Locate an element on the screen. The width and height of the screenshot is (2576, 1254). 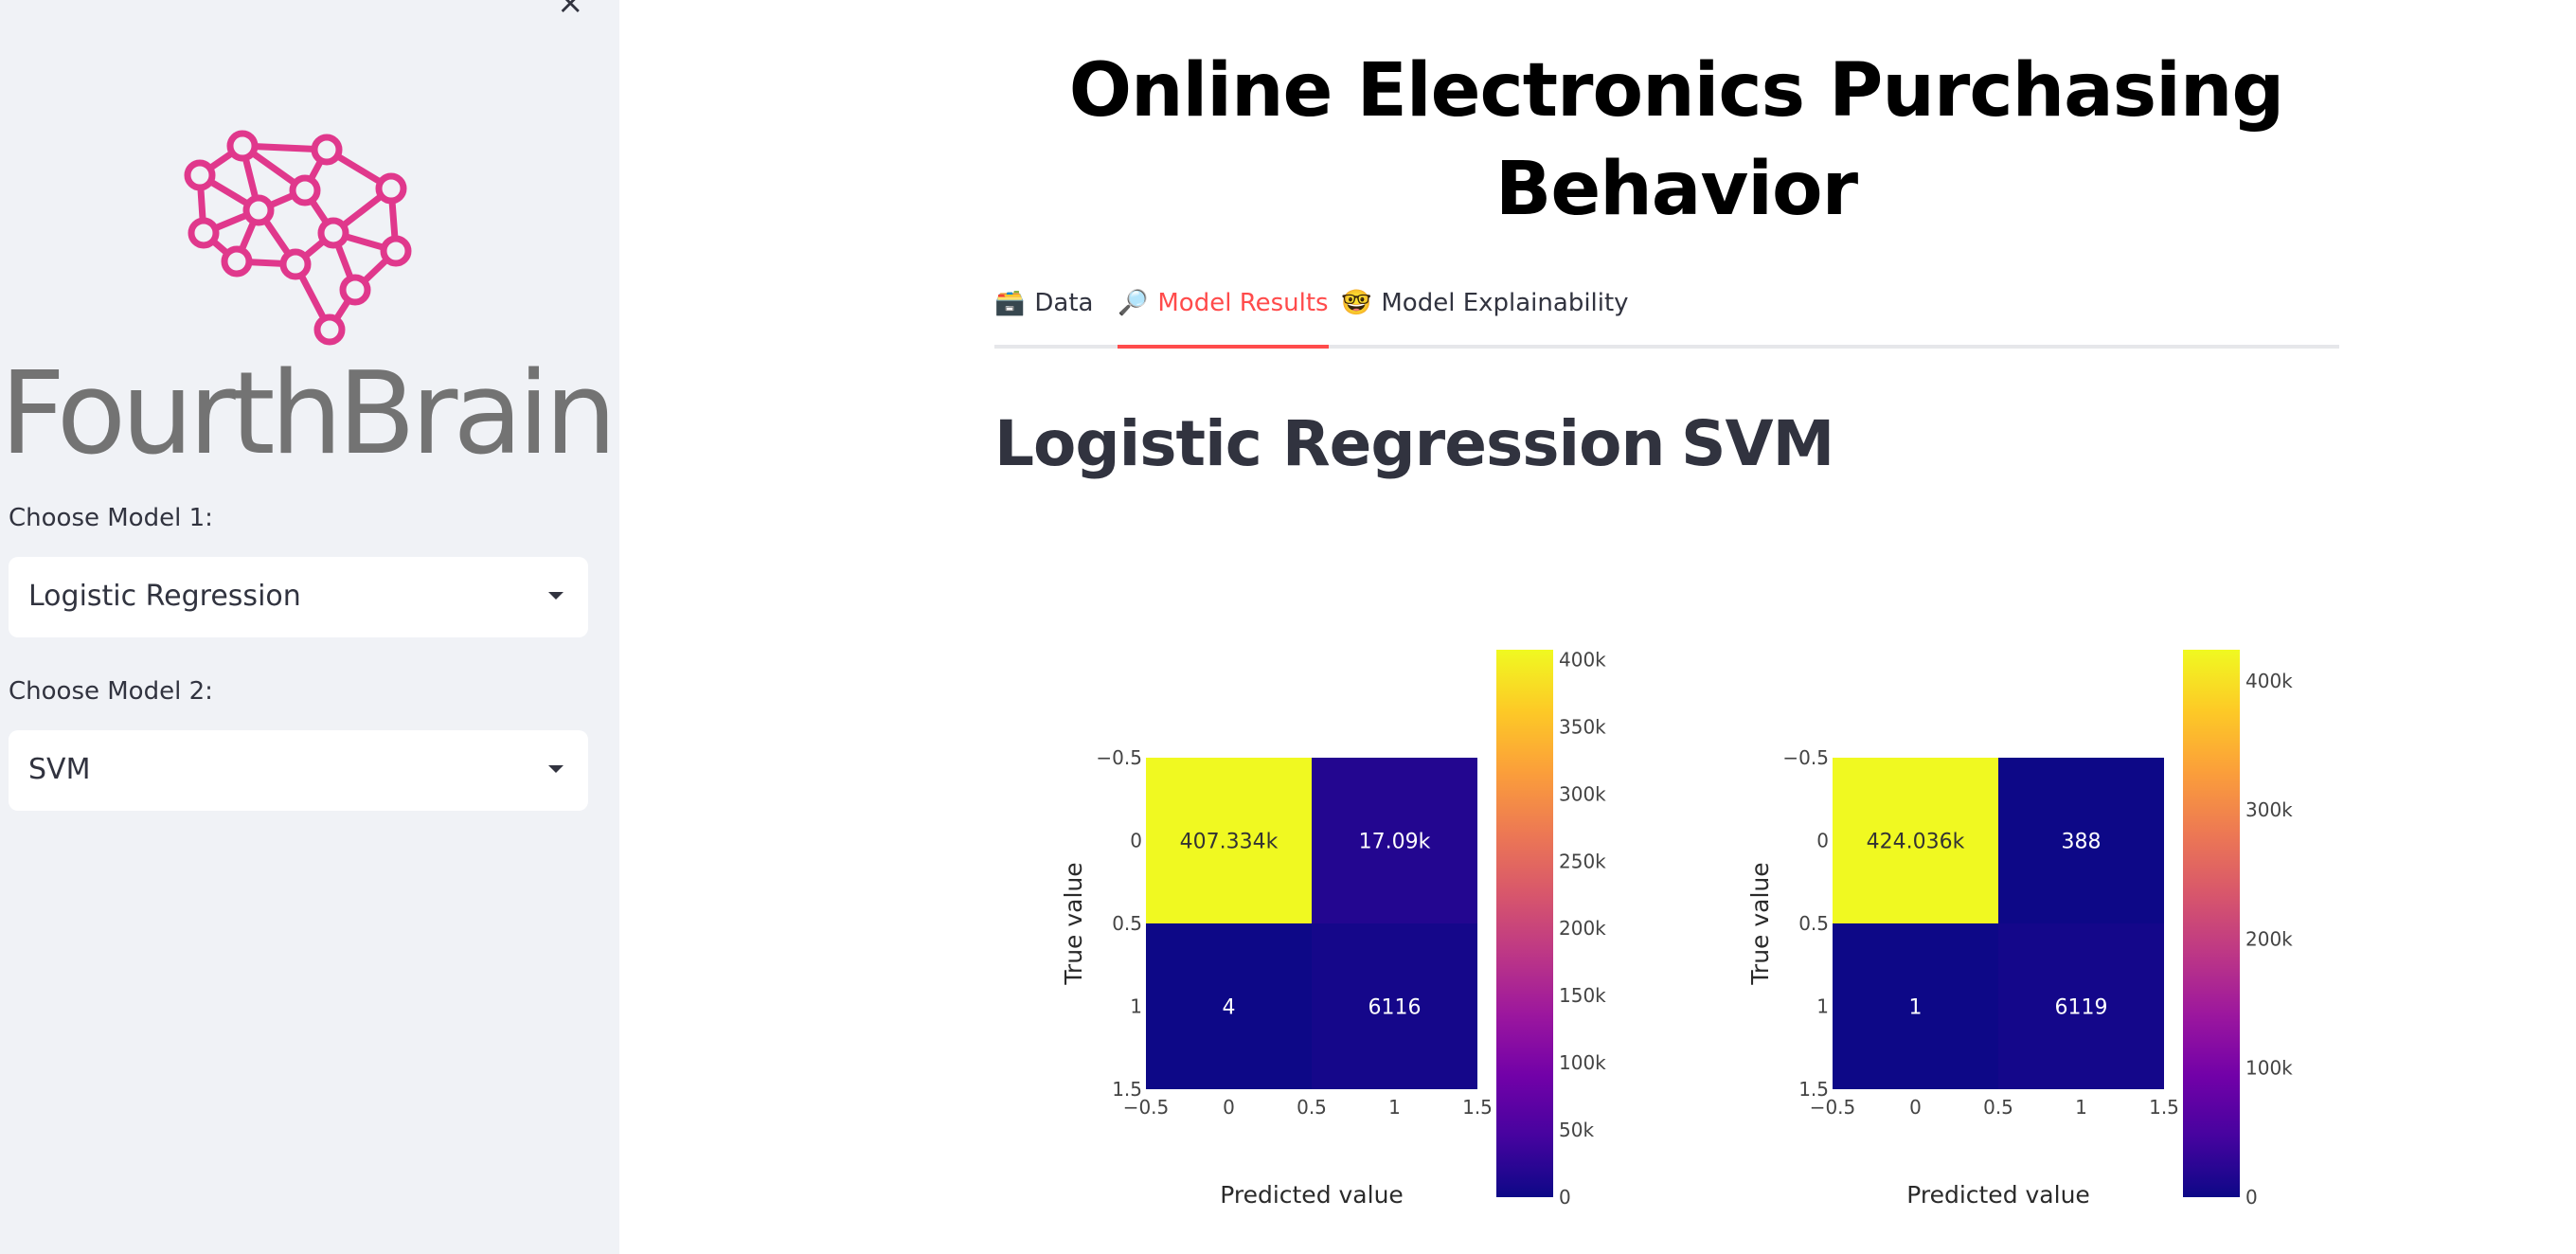
model2-select: SVM is located at coordinates (298, 770).